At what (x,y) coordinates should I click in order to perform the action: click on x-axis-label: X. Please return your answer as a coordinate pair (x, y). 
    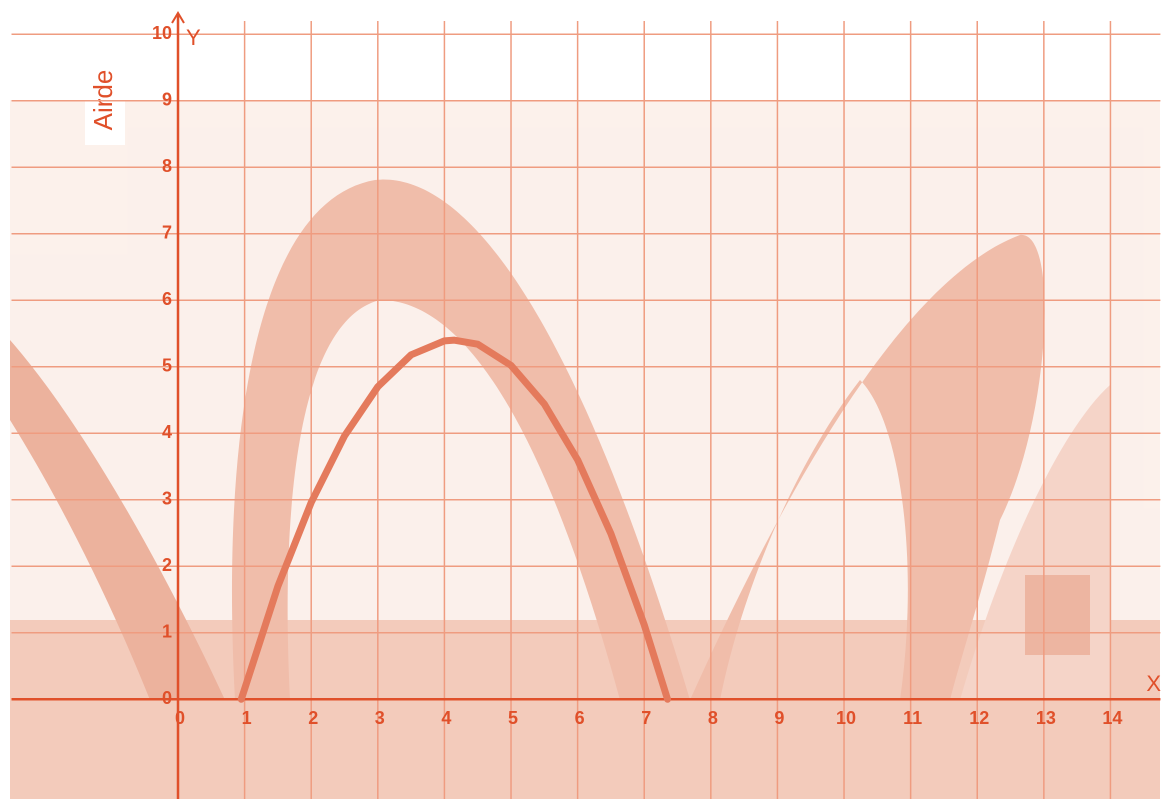
    Looking at the image, I should click on (1153, 683).